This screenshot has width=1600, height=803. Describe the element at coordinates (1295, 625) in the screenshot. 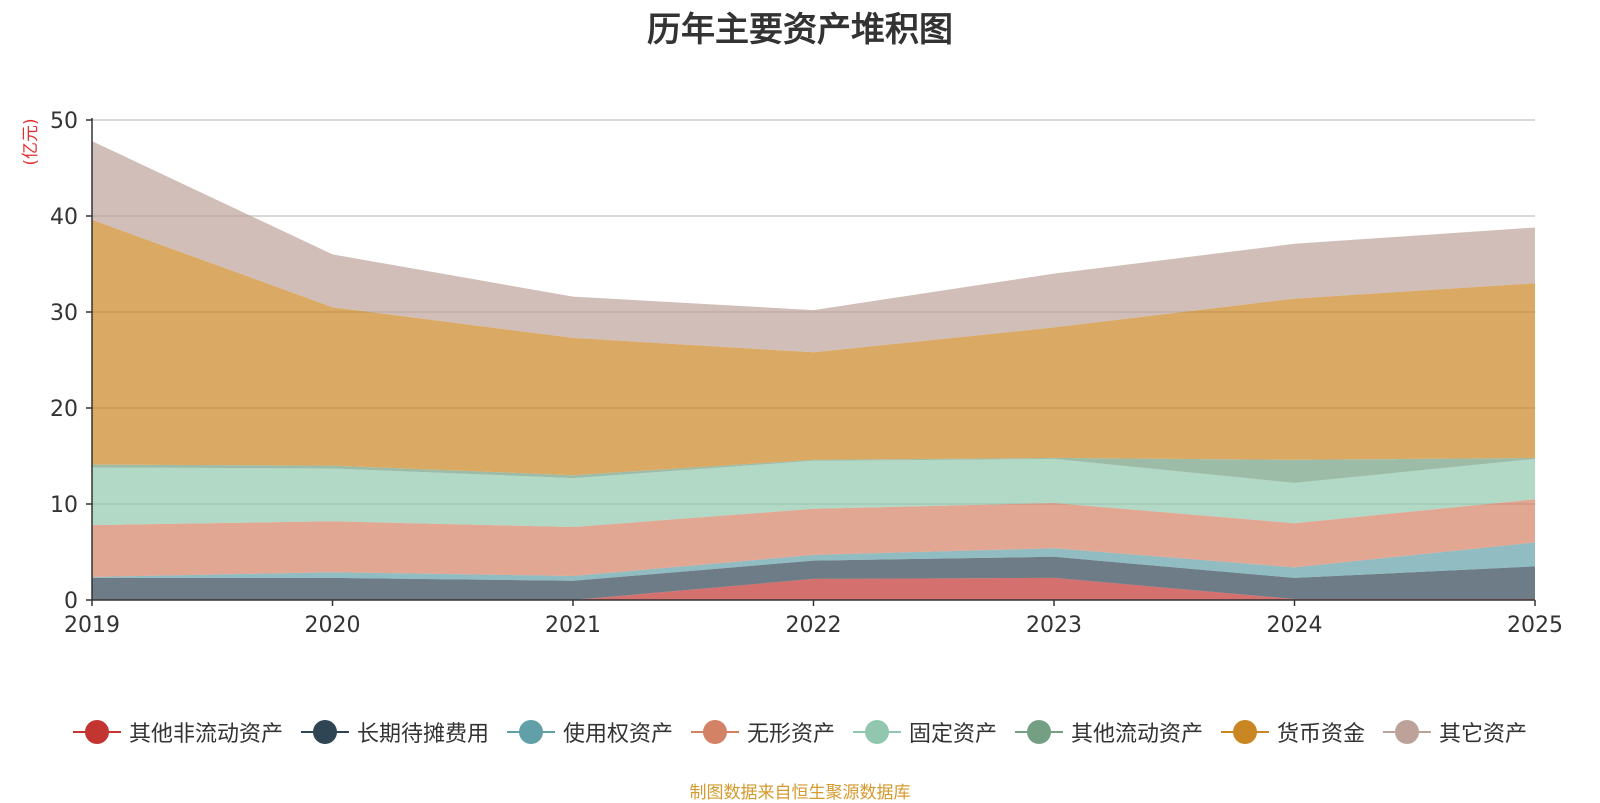

I see `x-tick-label: 2024` at that location.